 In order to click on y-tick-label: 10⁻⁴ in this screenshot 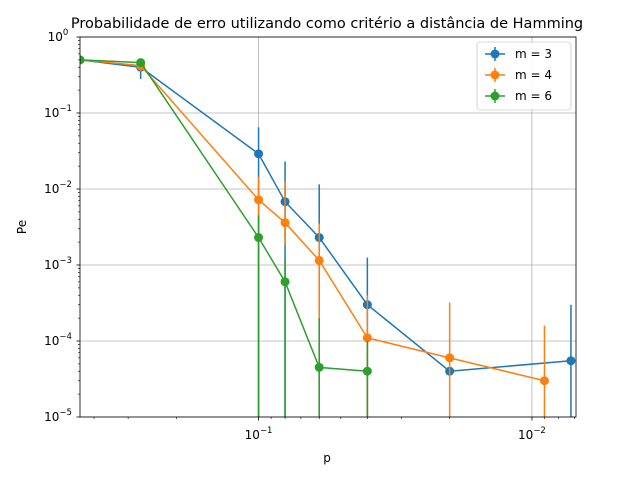, I will do `click(58, 340)`.